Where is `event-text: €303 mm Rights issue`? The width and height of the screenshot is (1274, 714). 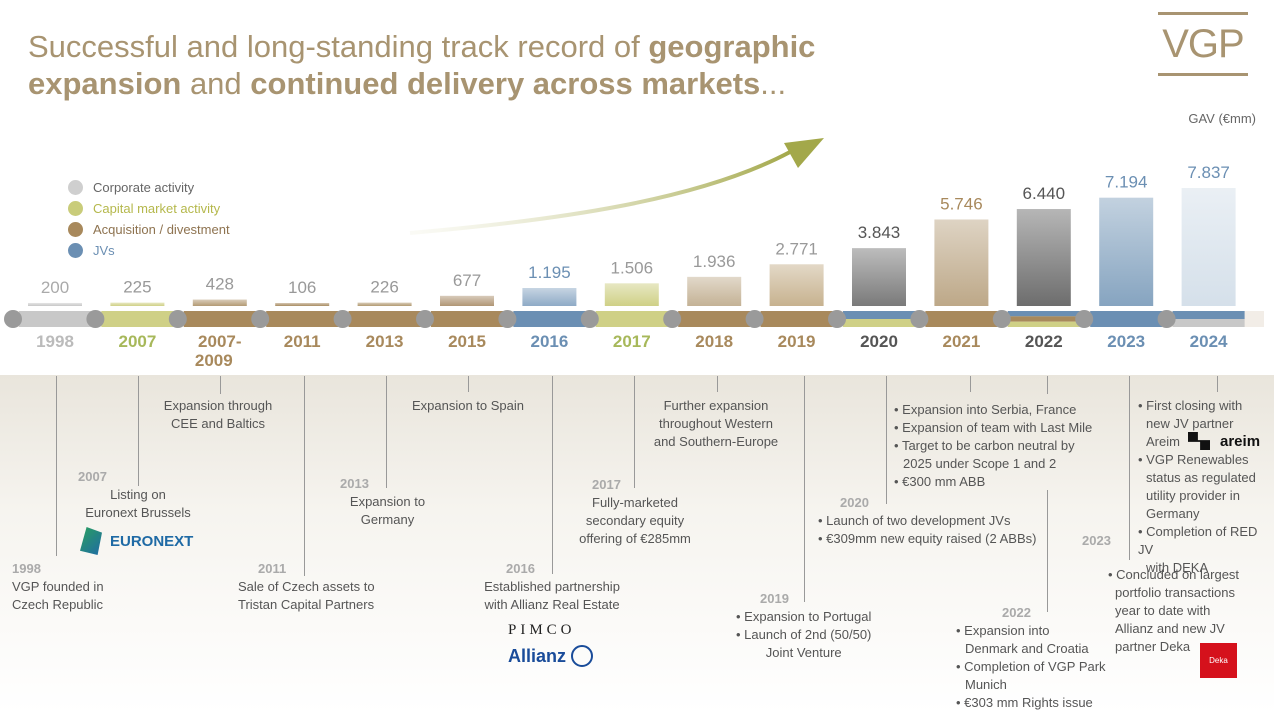
event-text: €303 mm Rights issue is located at coordinates (1028, 702).